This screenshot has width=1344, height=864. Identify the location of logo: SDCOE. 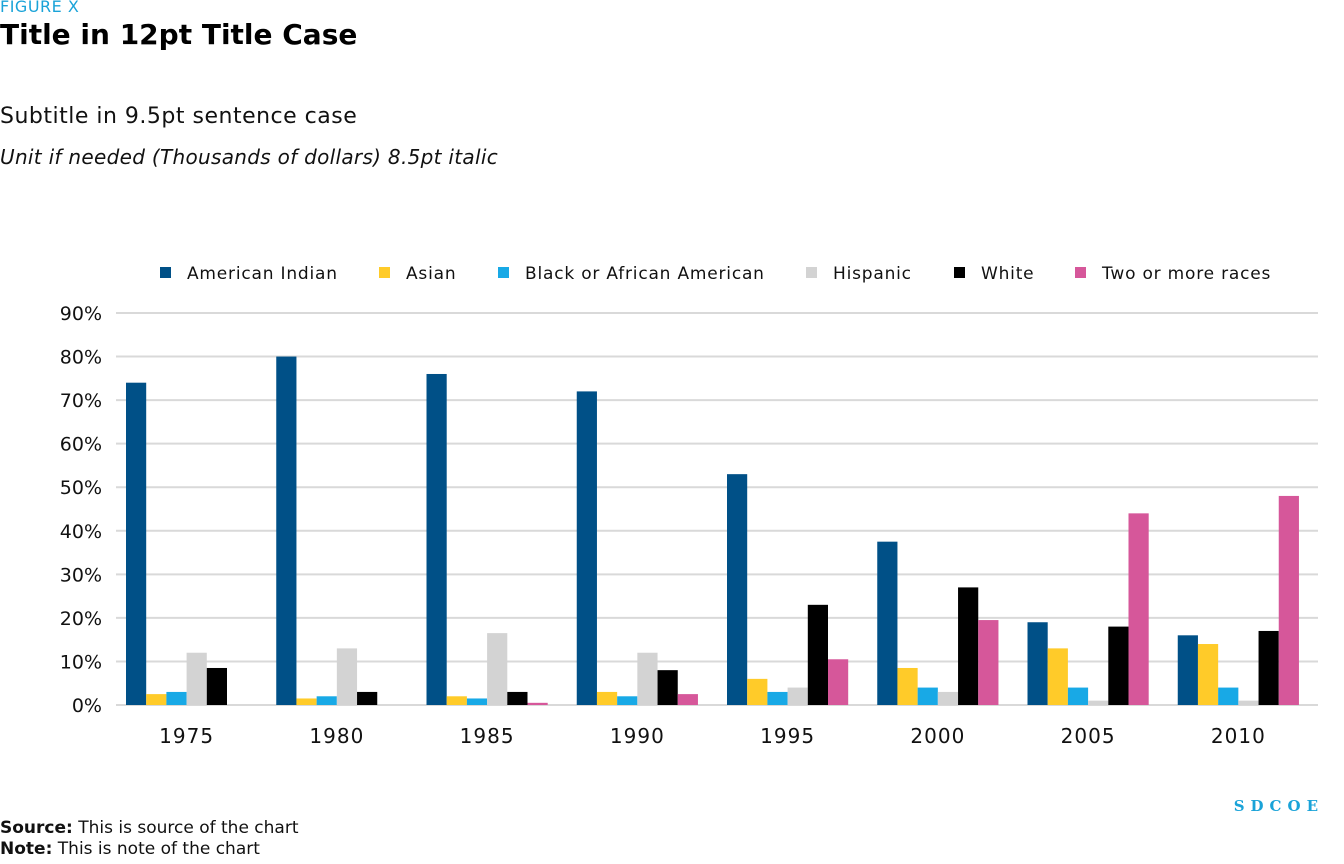
(1279, 806).